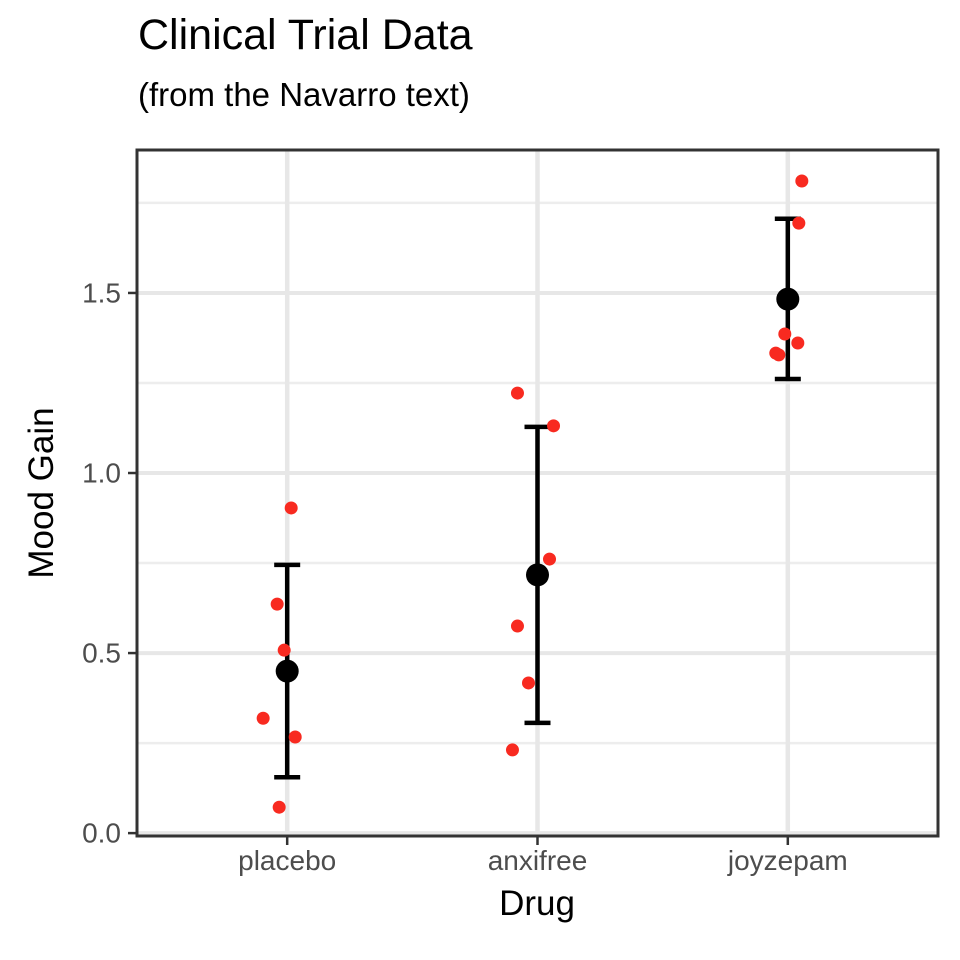  I want to click on y-tick-label: 1.0, so click(101, 473).